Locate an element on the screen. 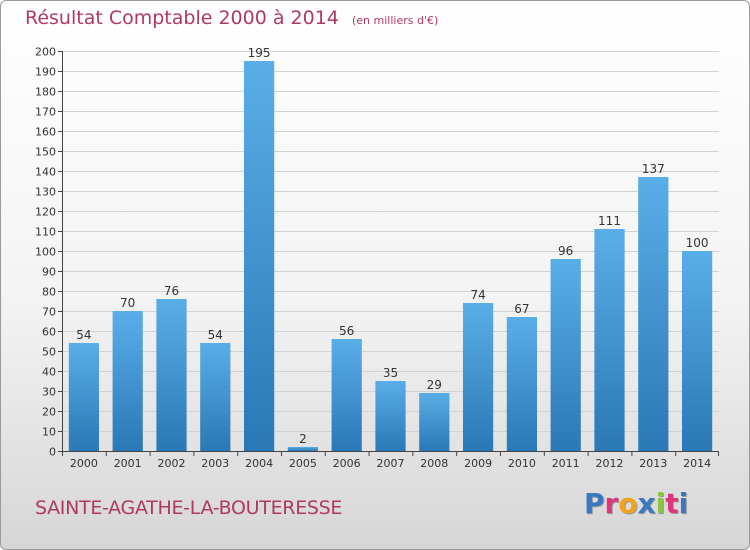 This screenshot has height=550, width=750. data-label-2000: 54 is located at coordinates (83, 335).